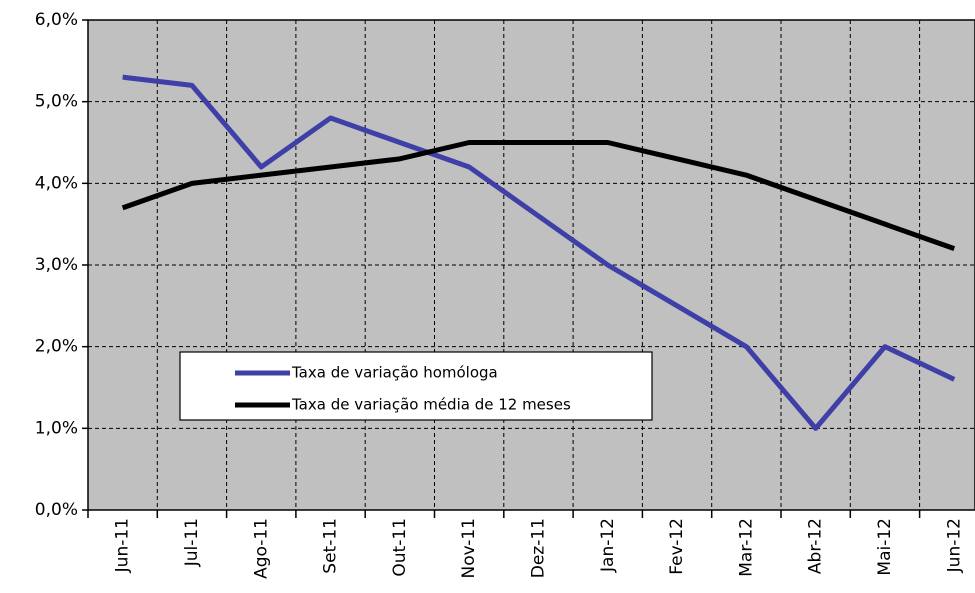  I want to click on x-tick-label: Jan-12, so click(608, 545).